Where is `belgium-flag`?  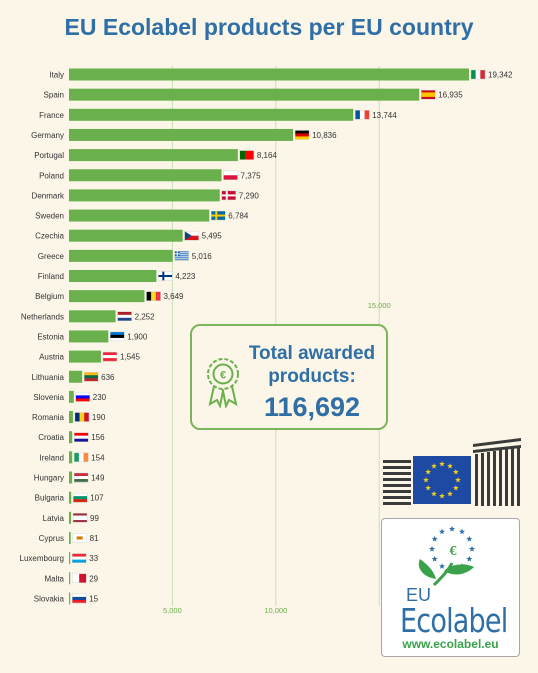 belgium-flag is located at coordinates (153, 296).